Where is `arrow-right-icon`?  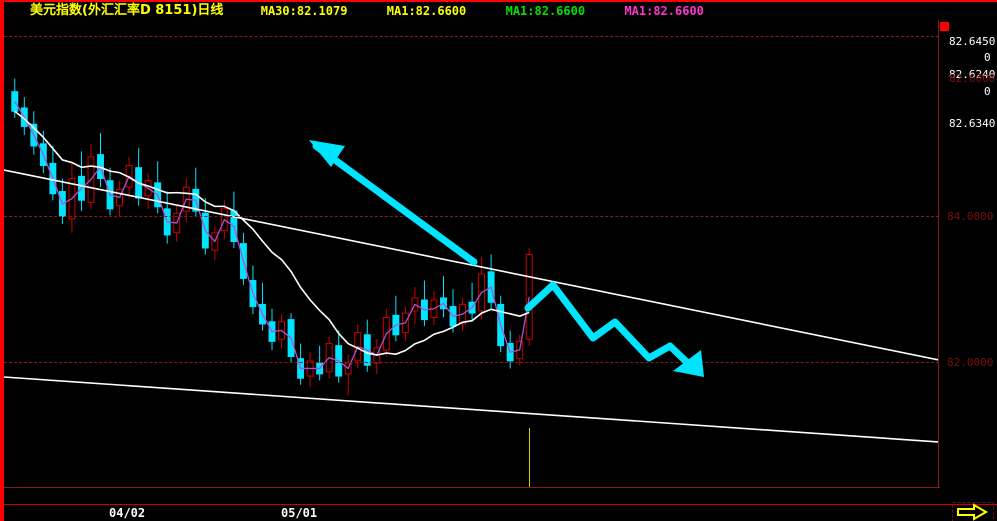
arrow-right-icon is located at coordinates (973, 511).